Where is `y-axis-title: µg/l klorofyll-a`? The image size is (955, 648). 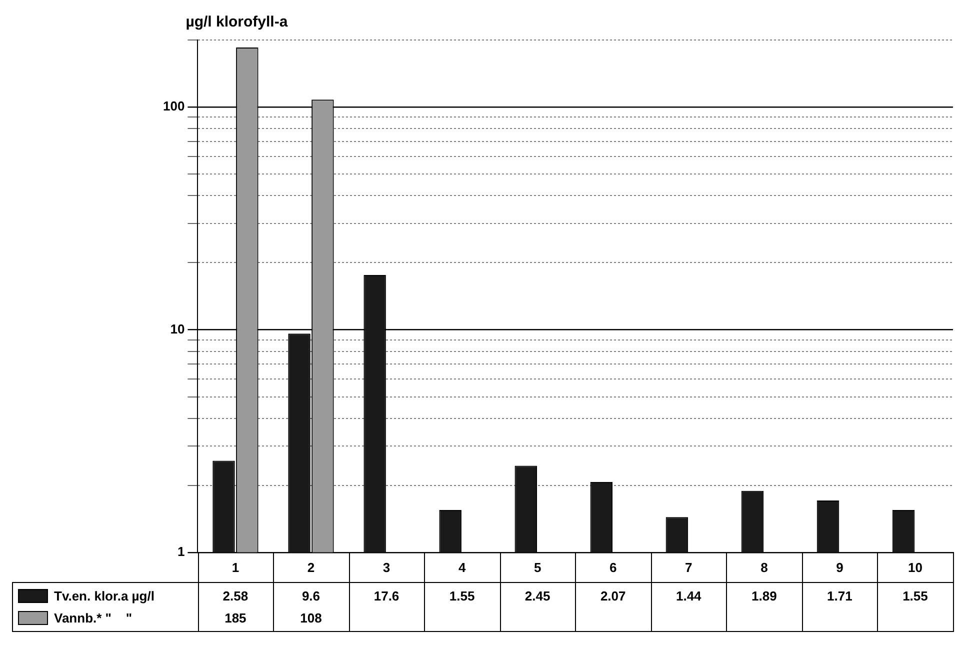 y-axis-title: µg/l klorofyll-a is located at coordinates (237, 22).